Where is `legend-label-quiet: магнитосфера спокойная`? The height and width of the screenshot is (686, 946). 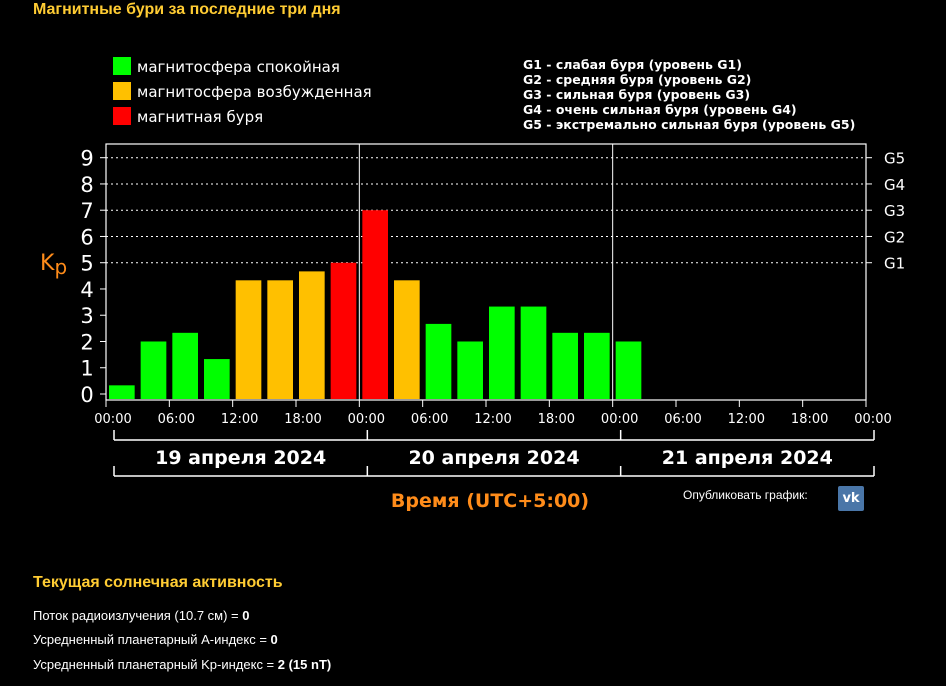
legend-label-quiet: магнитосфера спокойная is located at coordinates (238, 67).